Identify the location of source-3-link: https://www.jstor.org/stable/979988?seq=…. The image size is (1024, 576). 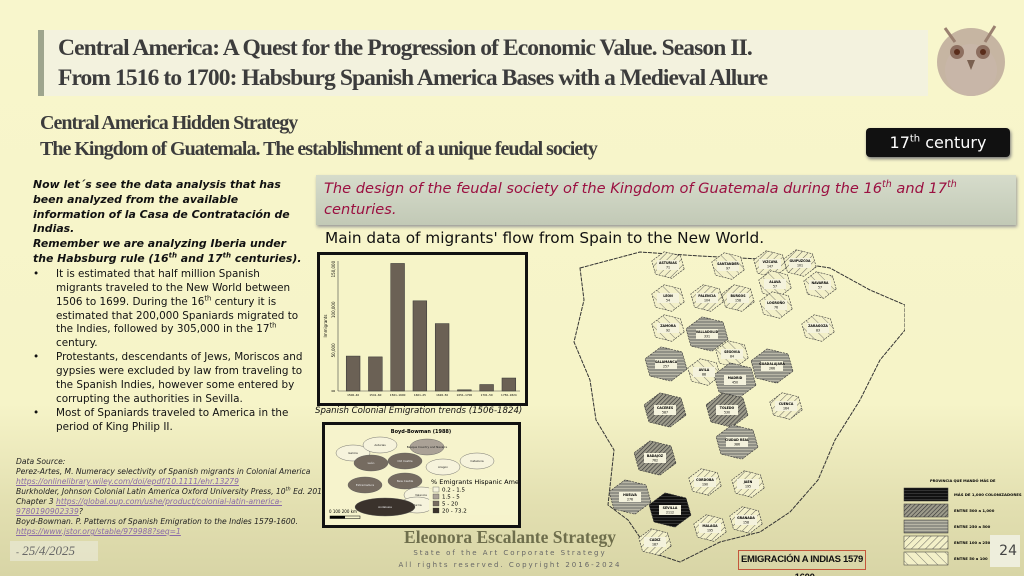
(98, 531).